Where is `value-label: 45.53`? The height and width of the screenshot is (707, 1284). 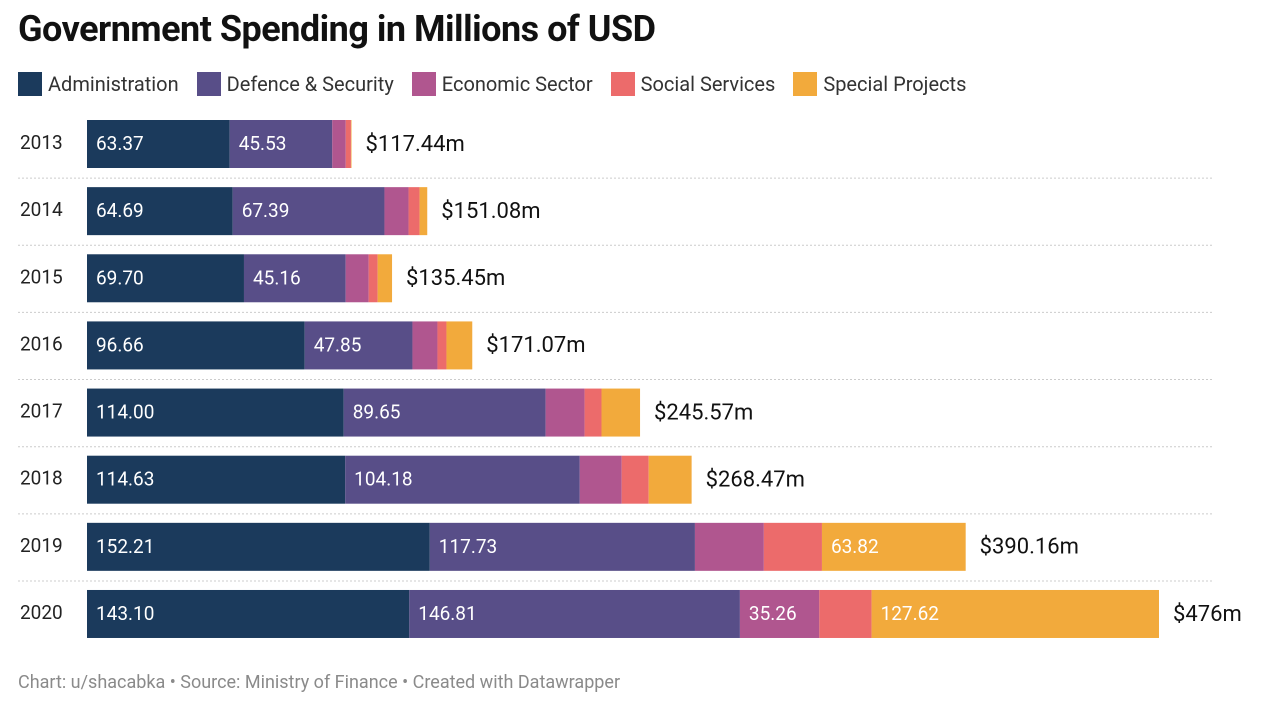
value-label: 45.53 is located at coordinates (263, 143).